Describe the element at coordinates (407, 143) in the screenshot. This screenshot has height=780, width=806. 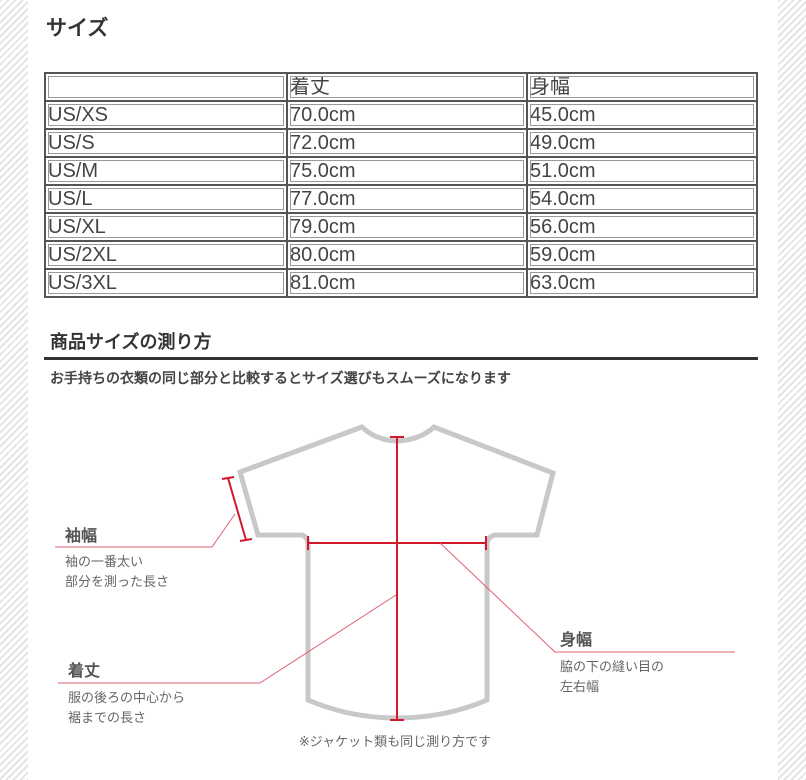
I see `table-cell: 72.0cm` at that location.